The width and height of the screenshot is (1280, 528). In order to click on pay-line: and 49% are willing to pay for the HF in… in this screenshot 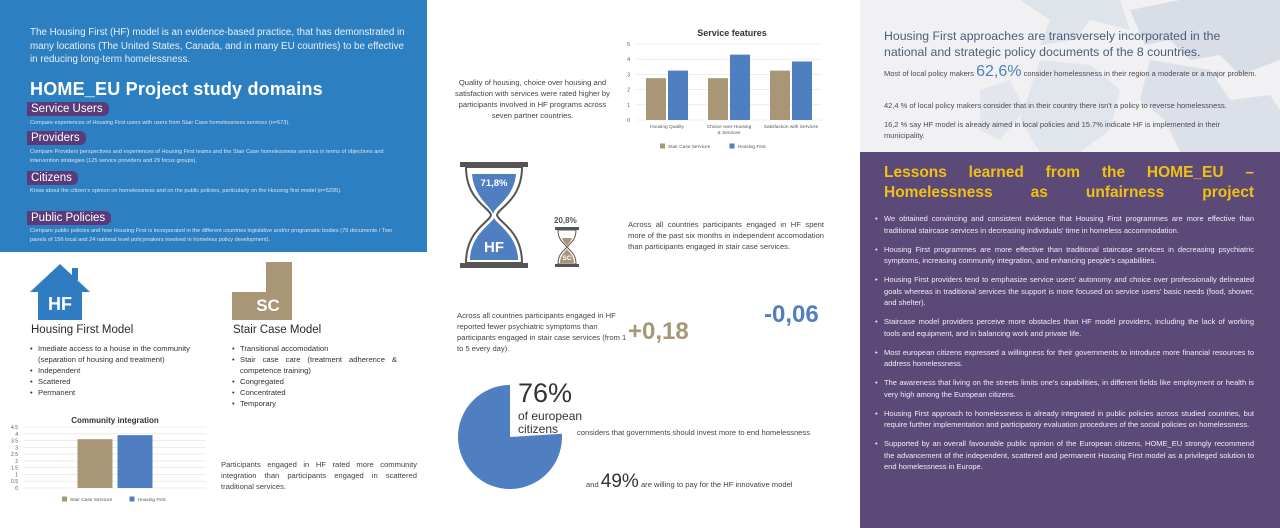, I will do `click(689, 482)`.